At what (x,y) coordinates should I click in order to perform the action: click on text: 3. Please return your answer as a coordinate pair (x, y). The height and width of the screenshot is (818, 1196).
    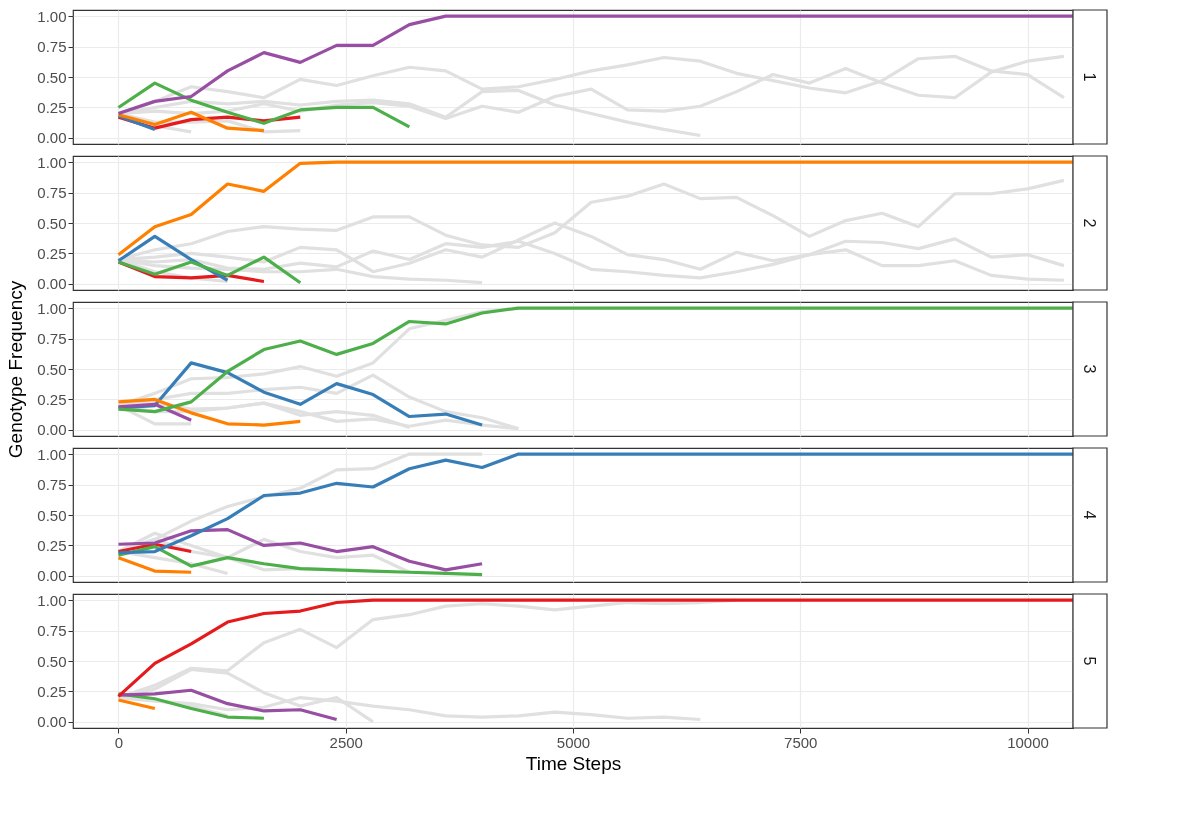
    Looking at the image, I should click on (1089, 369).